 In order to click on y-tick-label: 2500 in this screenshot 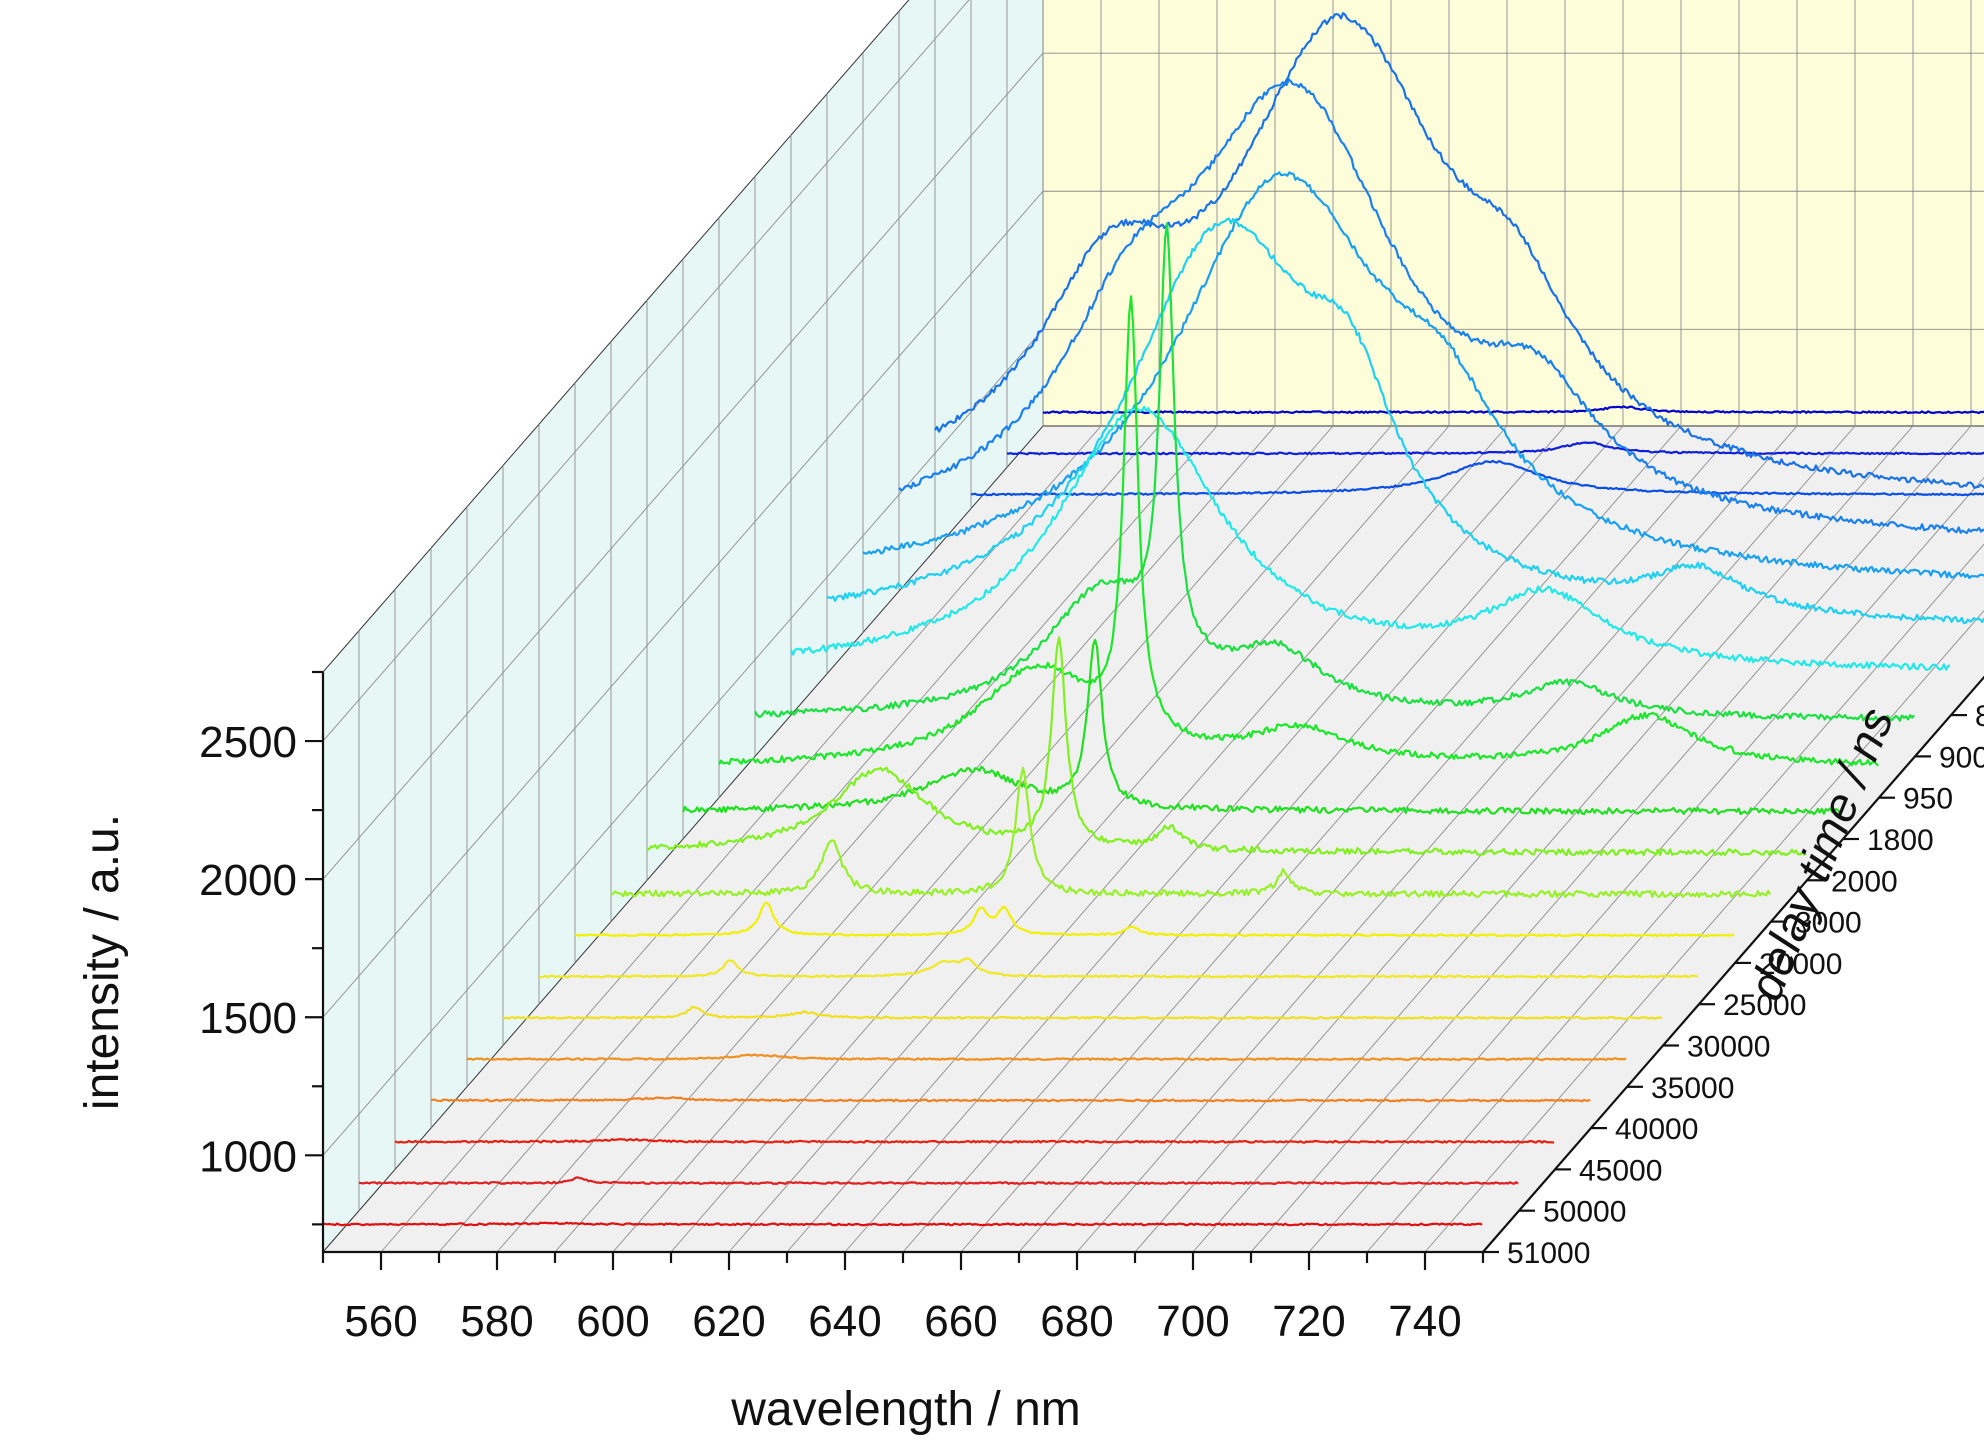, I will do `click(248, 742)`.